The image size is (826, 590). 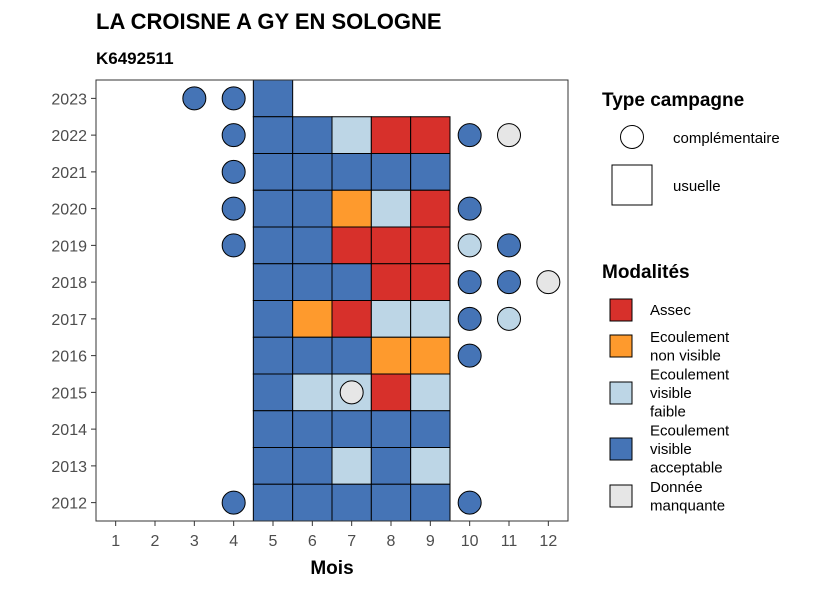 I want to click on y-tick-label-2022: 2022, so click(x=69, y=136).